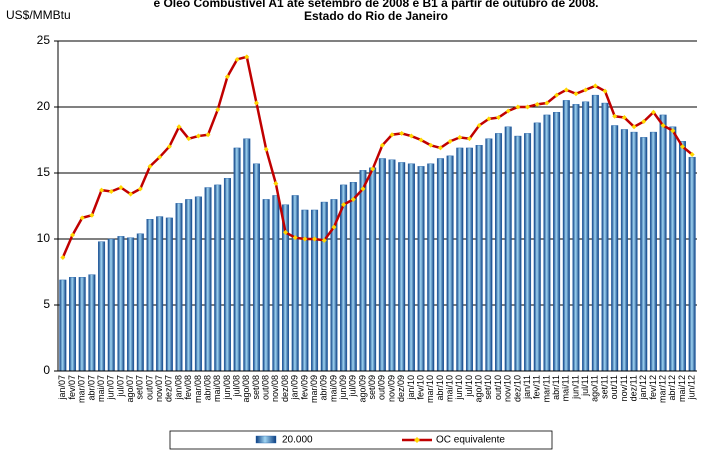  I want to click on x-tick-label: jul/09, so click(353, 386).